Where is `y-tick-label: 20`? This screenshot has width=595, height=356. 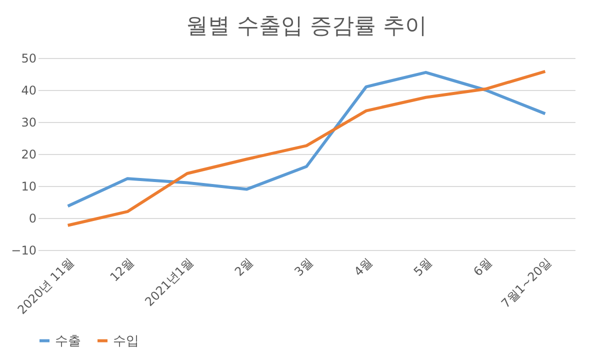
y-tick-label: 20 is located at coordinates (28, 155).